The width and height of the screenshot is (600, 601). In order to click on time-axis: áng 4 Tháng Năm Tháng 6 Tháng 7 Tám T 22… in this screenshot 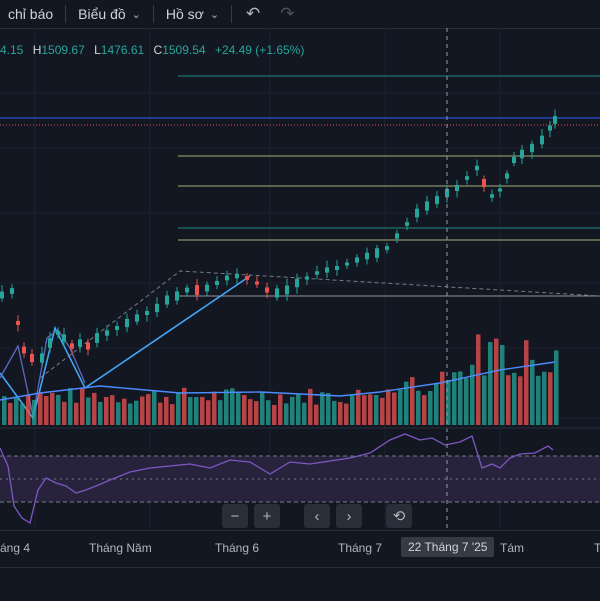, I will do `click(300, 548)`.